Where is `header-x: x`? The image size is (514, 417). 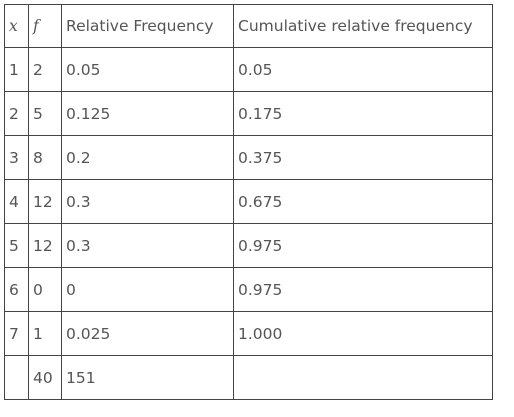 header-x: x is located at coordinates (16, 26).